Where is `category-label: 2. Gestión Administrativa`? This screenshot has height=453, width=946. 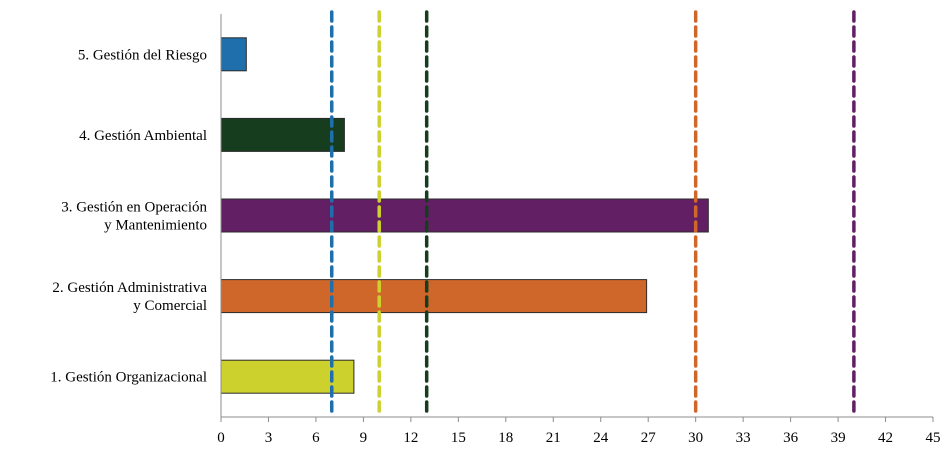
category-label: 2. Gestión Administrativa is located at coordinates (129, 288).